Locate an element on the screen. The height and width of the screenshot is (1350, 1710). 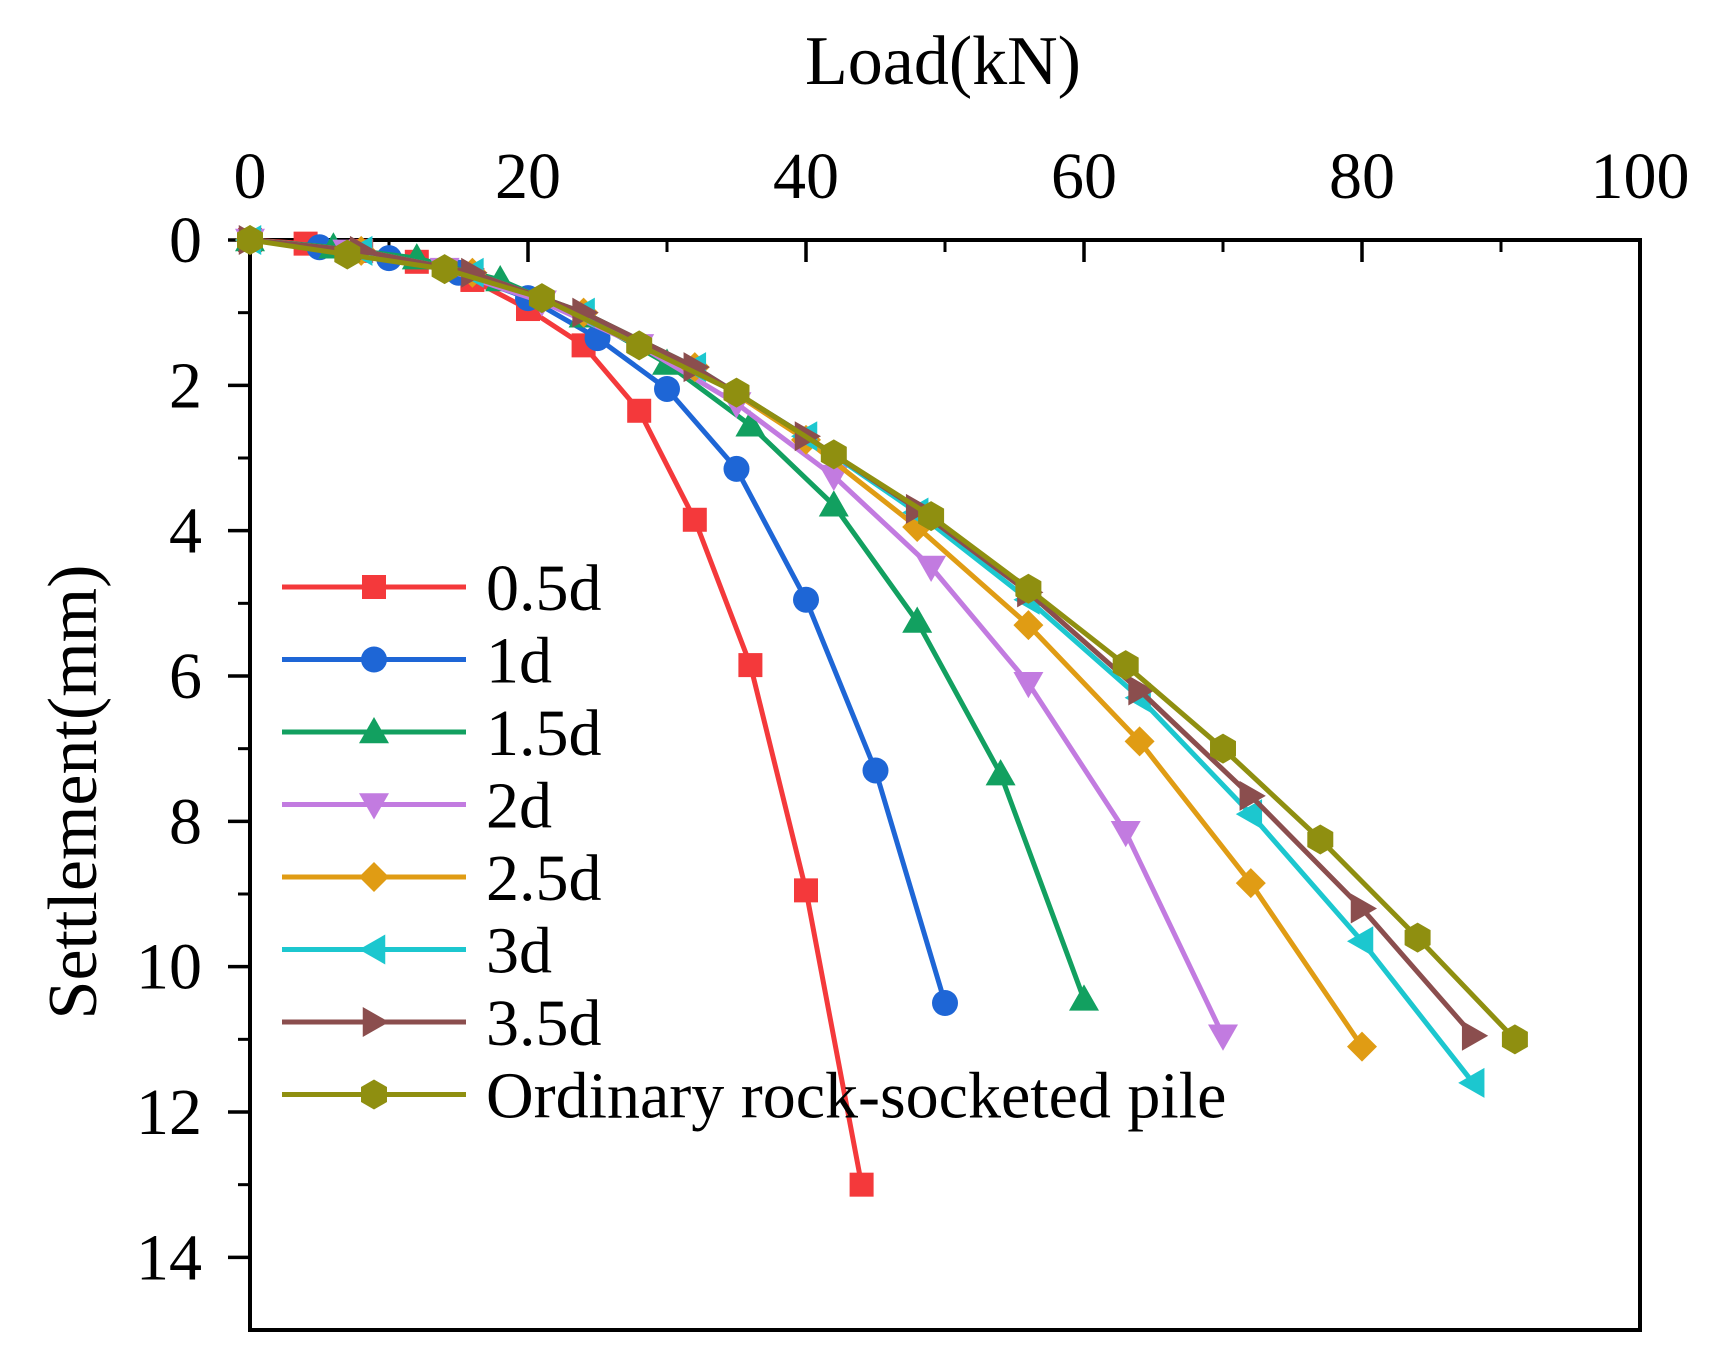
y-tick-label: 2 is located at coordinates (185, 385).